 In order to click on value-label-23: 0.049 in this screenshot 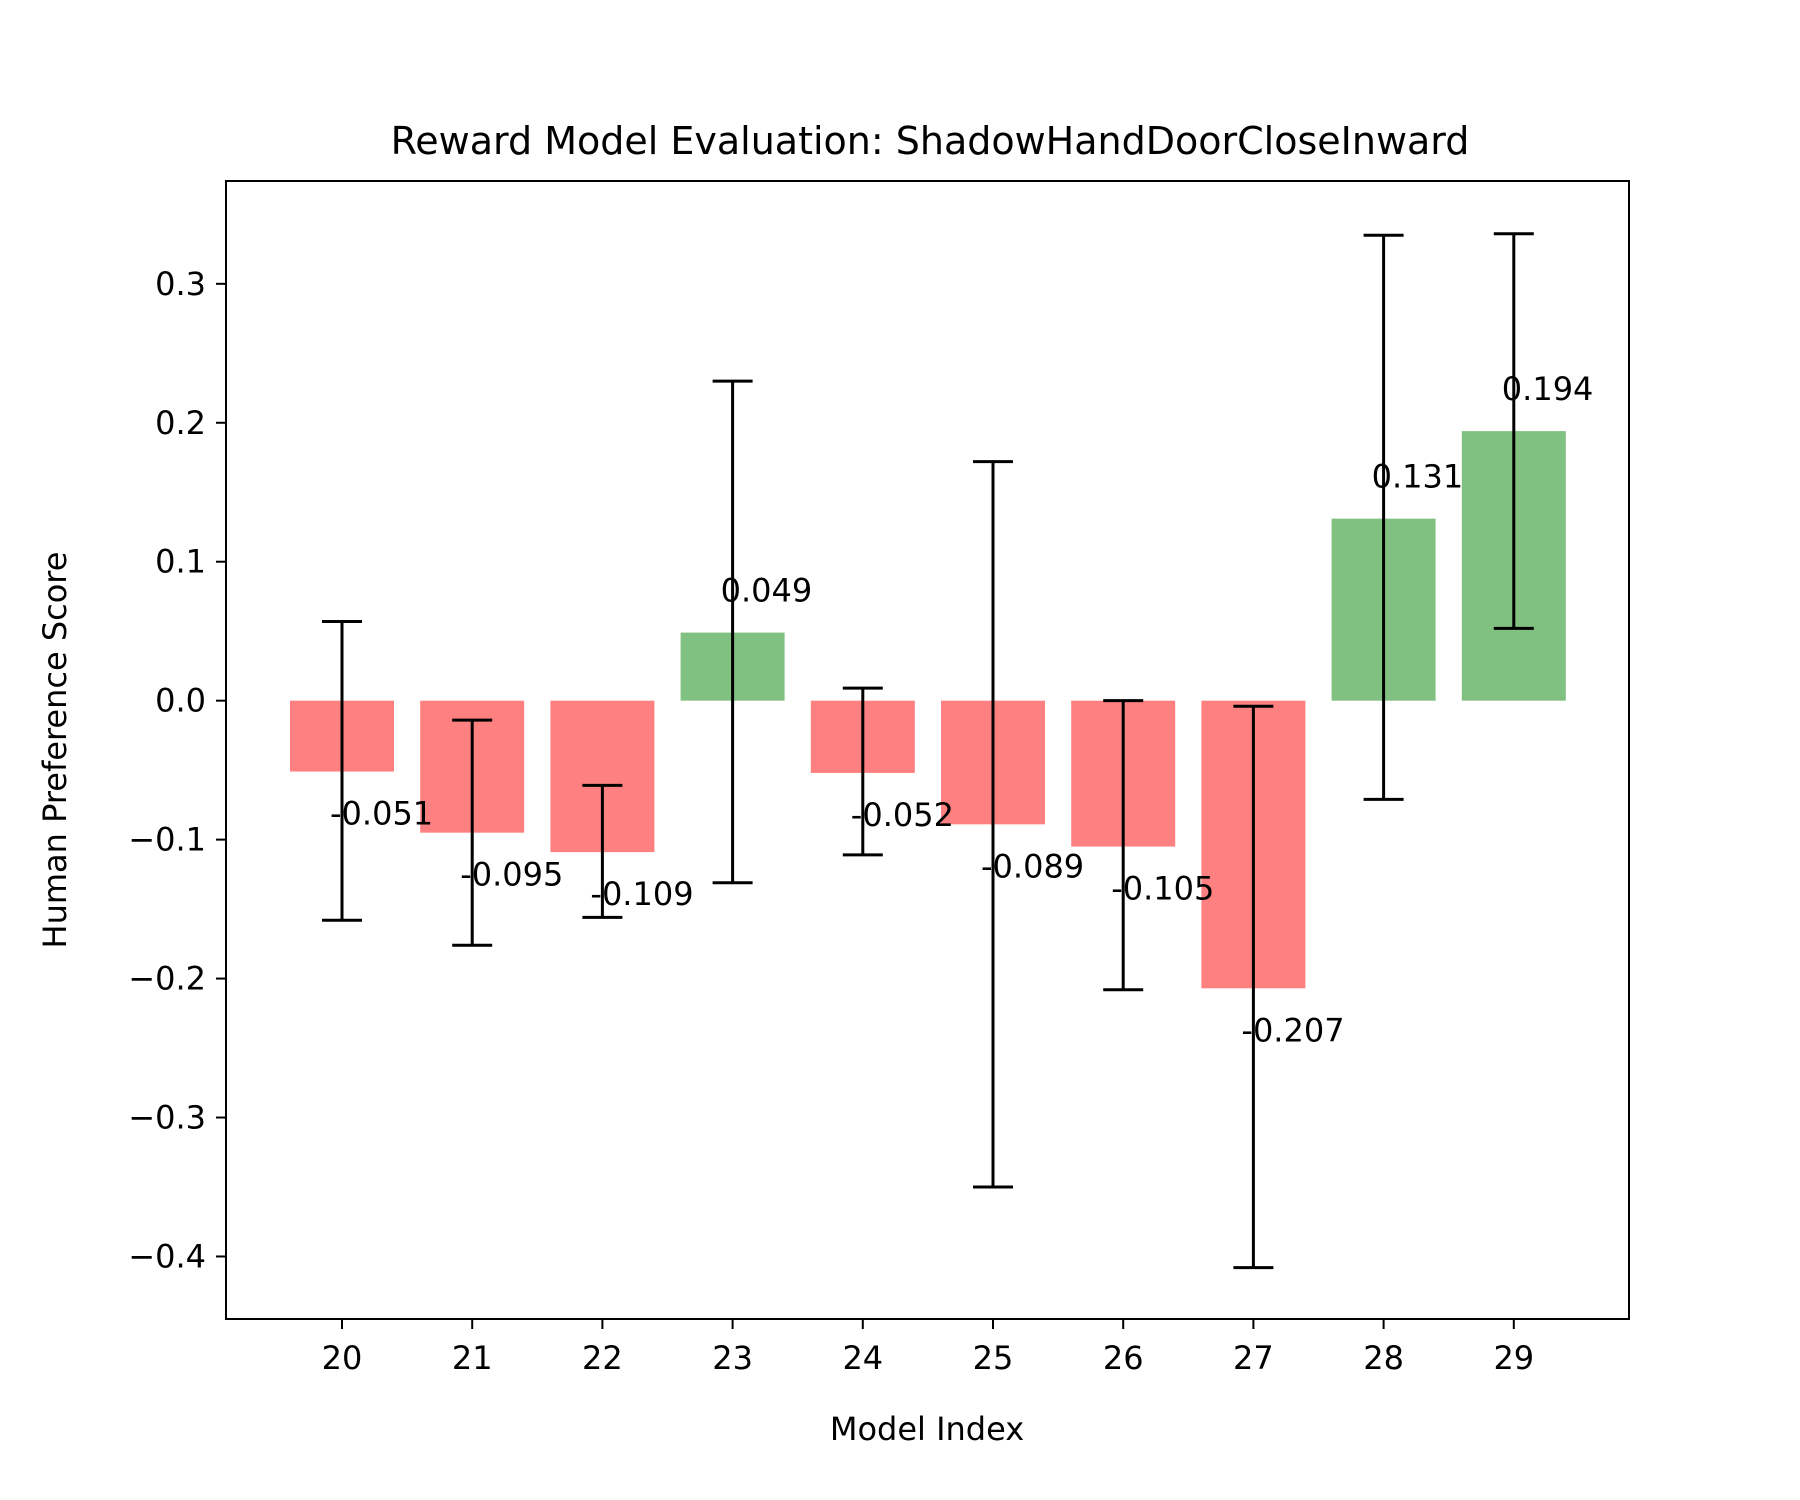, I will do `click(767, 591)`.